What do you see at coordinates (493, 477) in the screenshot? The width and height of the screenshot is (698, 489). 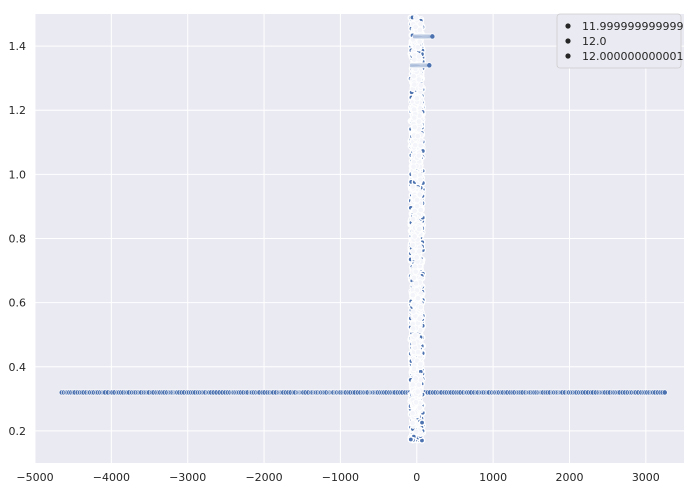 I see `x-tick-label: 1000` at bounding box center [493, 477].